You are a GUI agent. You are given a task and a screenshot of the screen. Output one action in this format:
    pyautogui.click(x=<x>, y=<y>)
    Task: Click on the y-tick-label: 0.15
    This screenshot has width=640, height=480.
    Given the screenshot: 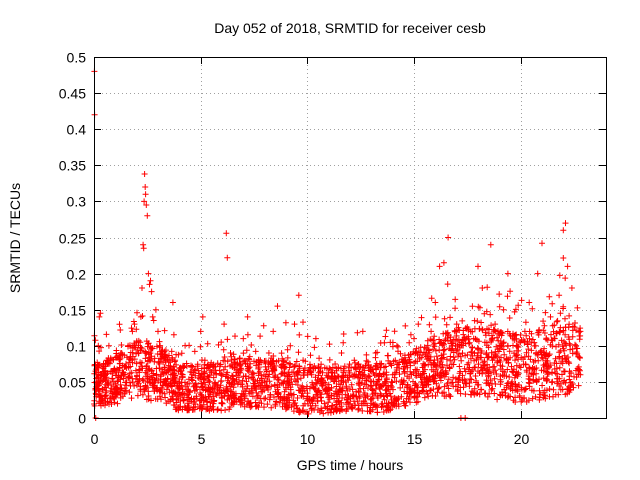 What is the action you would take?
    pyautogui.click(x=72, y=311)
    